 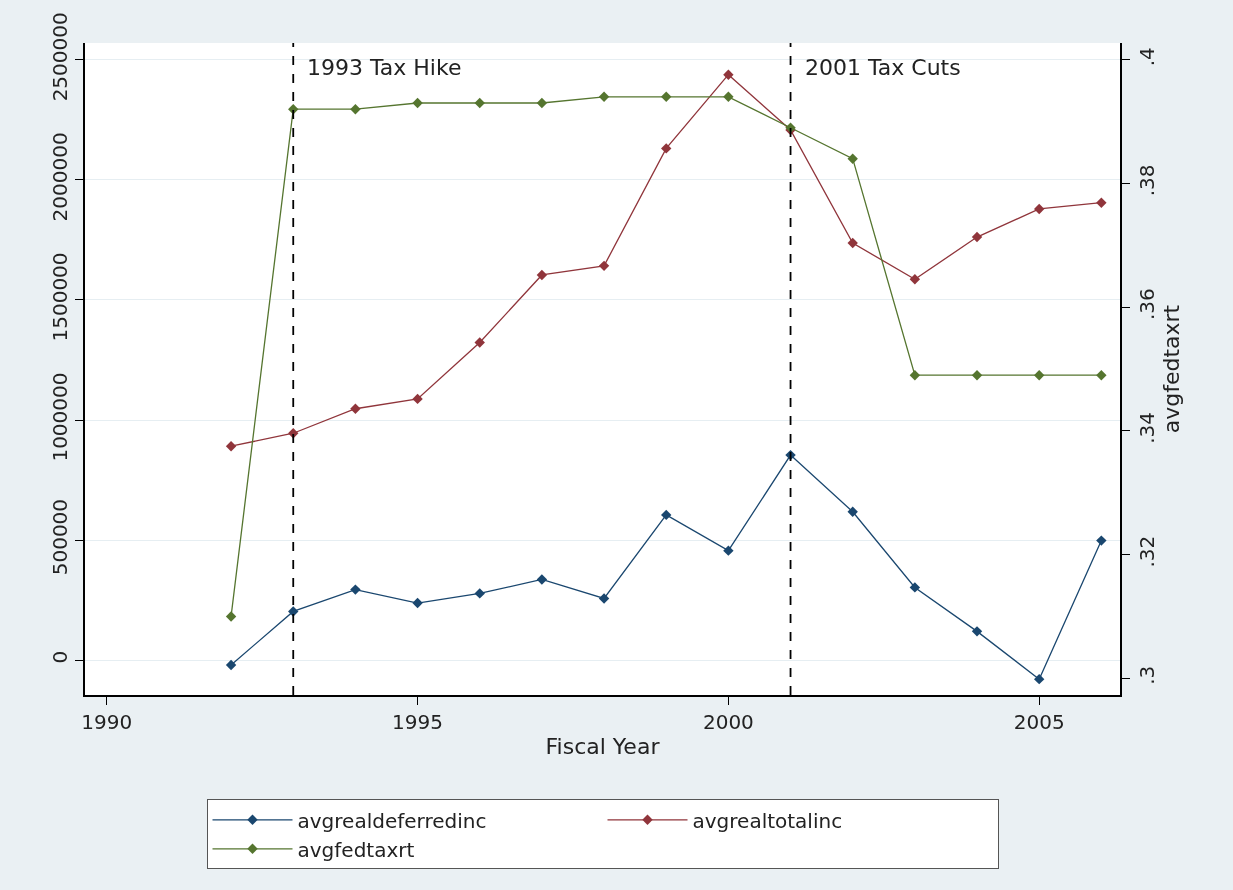 What do you see at coordinates (60, 57) in the screenshot?
I see `y-tick-label: 2500000` at bounding box center [60, 57].